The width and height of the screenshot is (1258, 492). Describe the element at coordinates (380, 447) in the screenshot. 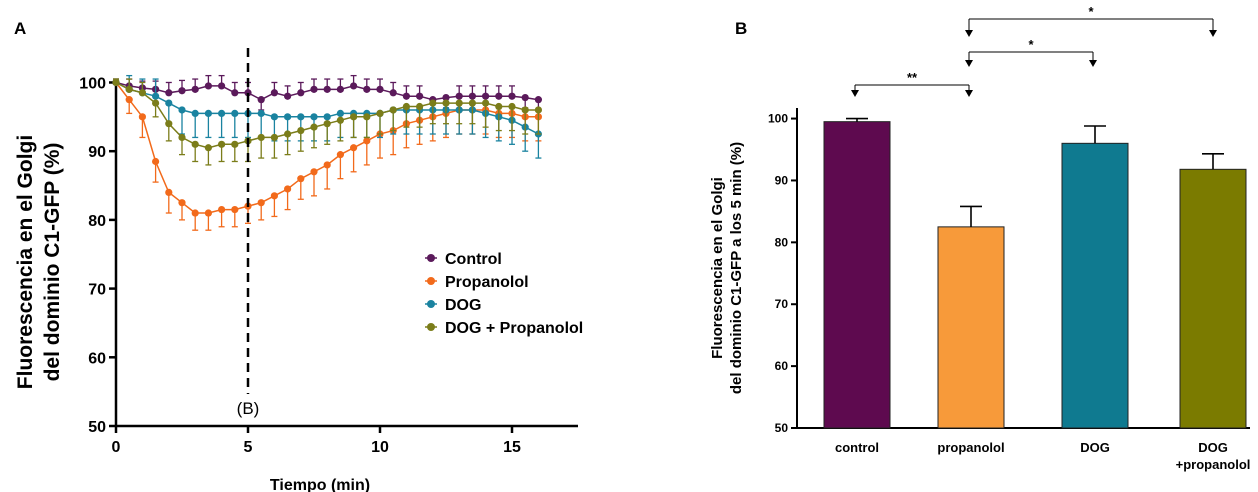

I see `panel-a-x-tick-label: 10` at that location.